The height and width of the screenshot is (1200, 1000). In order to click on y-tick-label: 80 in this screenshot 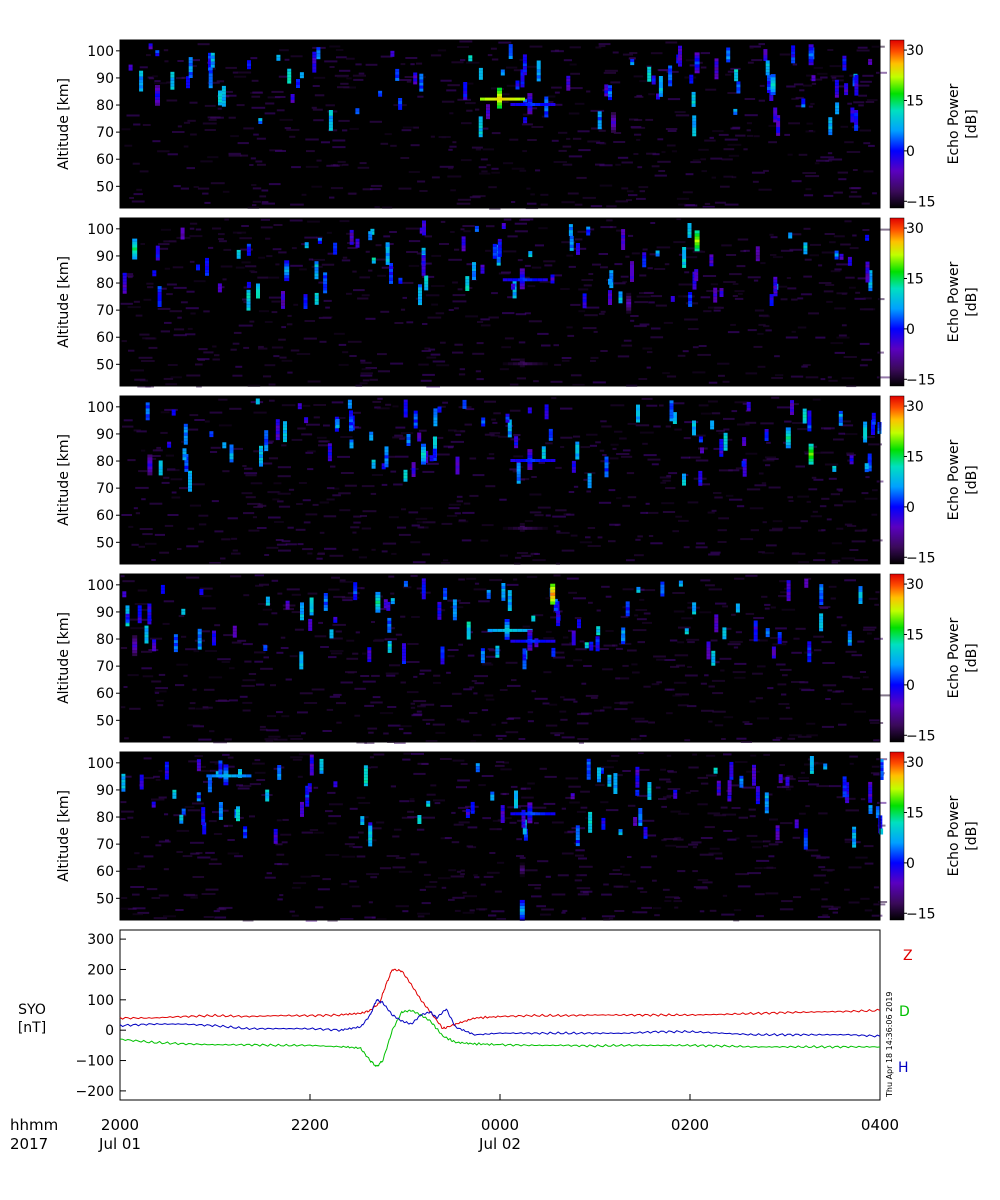, I will do `click(105, 284)`.